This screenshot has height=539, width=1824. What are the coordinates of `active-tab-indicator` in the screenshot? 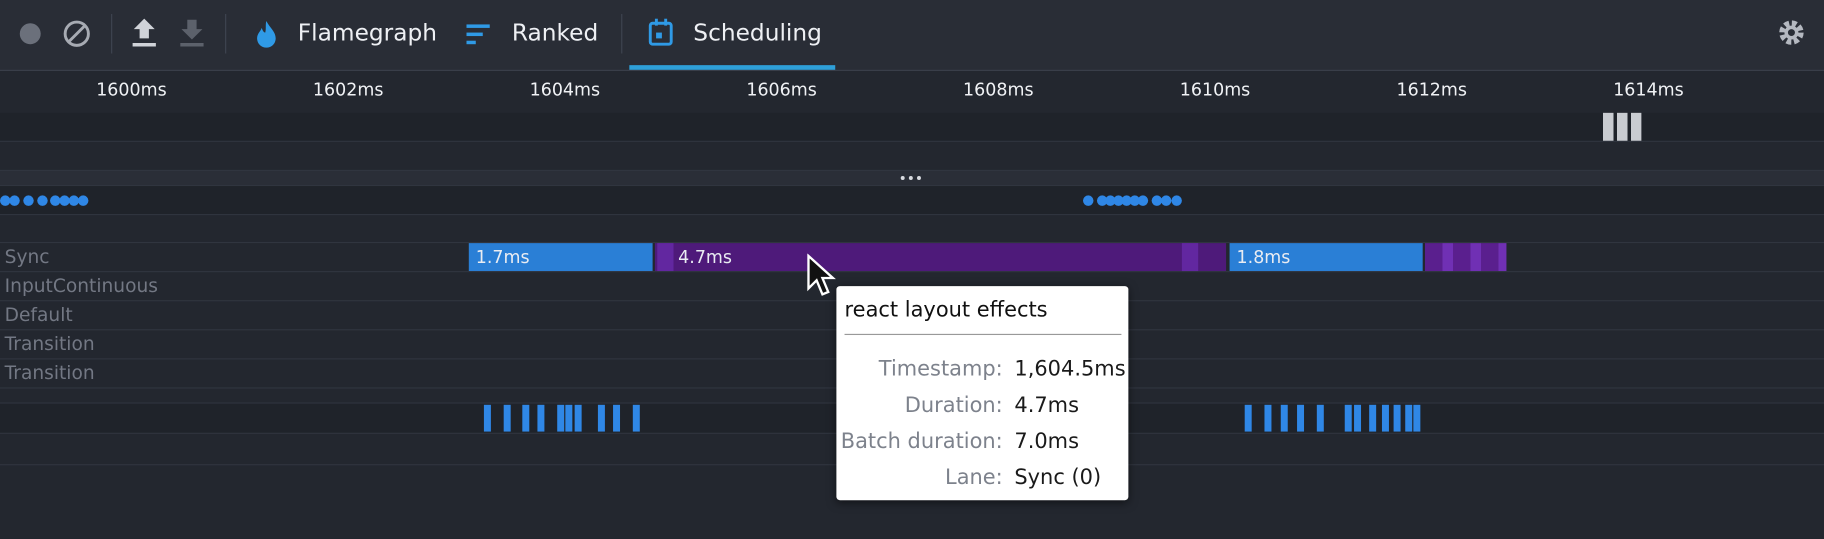 It's located at (732, 67).